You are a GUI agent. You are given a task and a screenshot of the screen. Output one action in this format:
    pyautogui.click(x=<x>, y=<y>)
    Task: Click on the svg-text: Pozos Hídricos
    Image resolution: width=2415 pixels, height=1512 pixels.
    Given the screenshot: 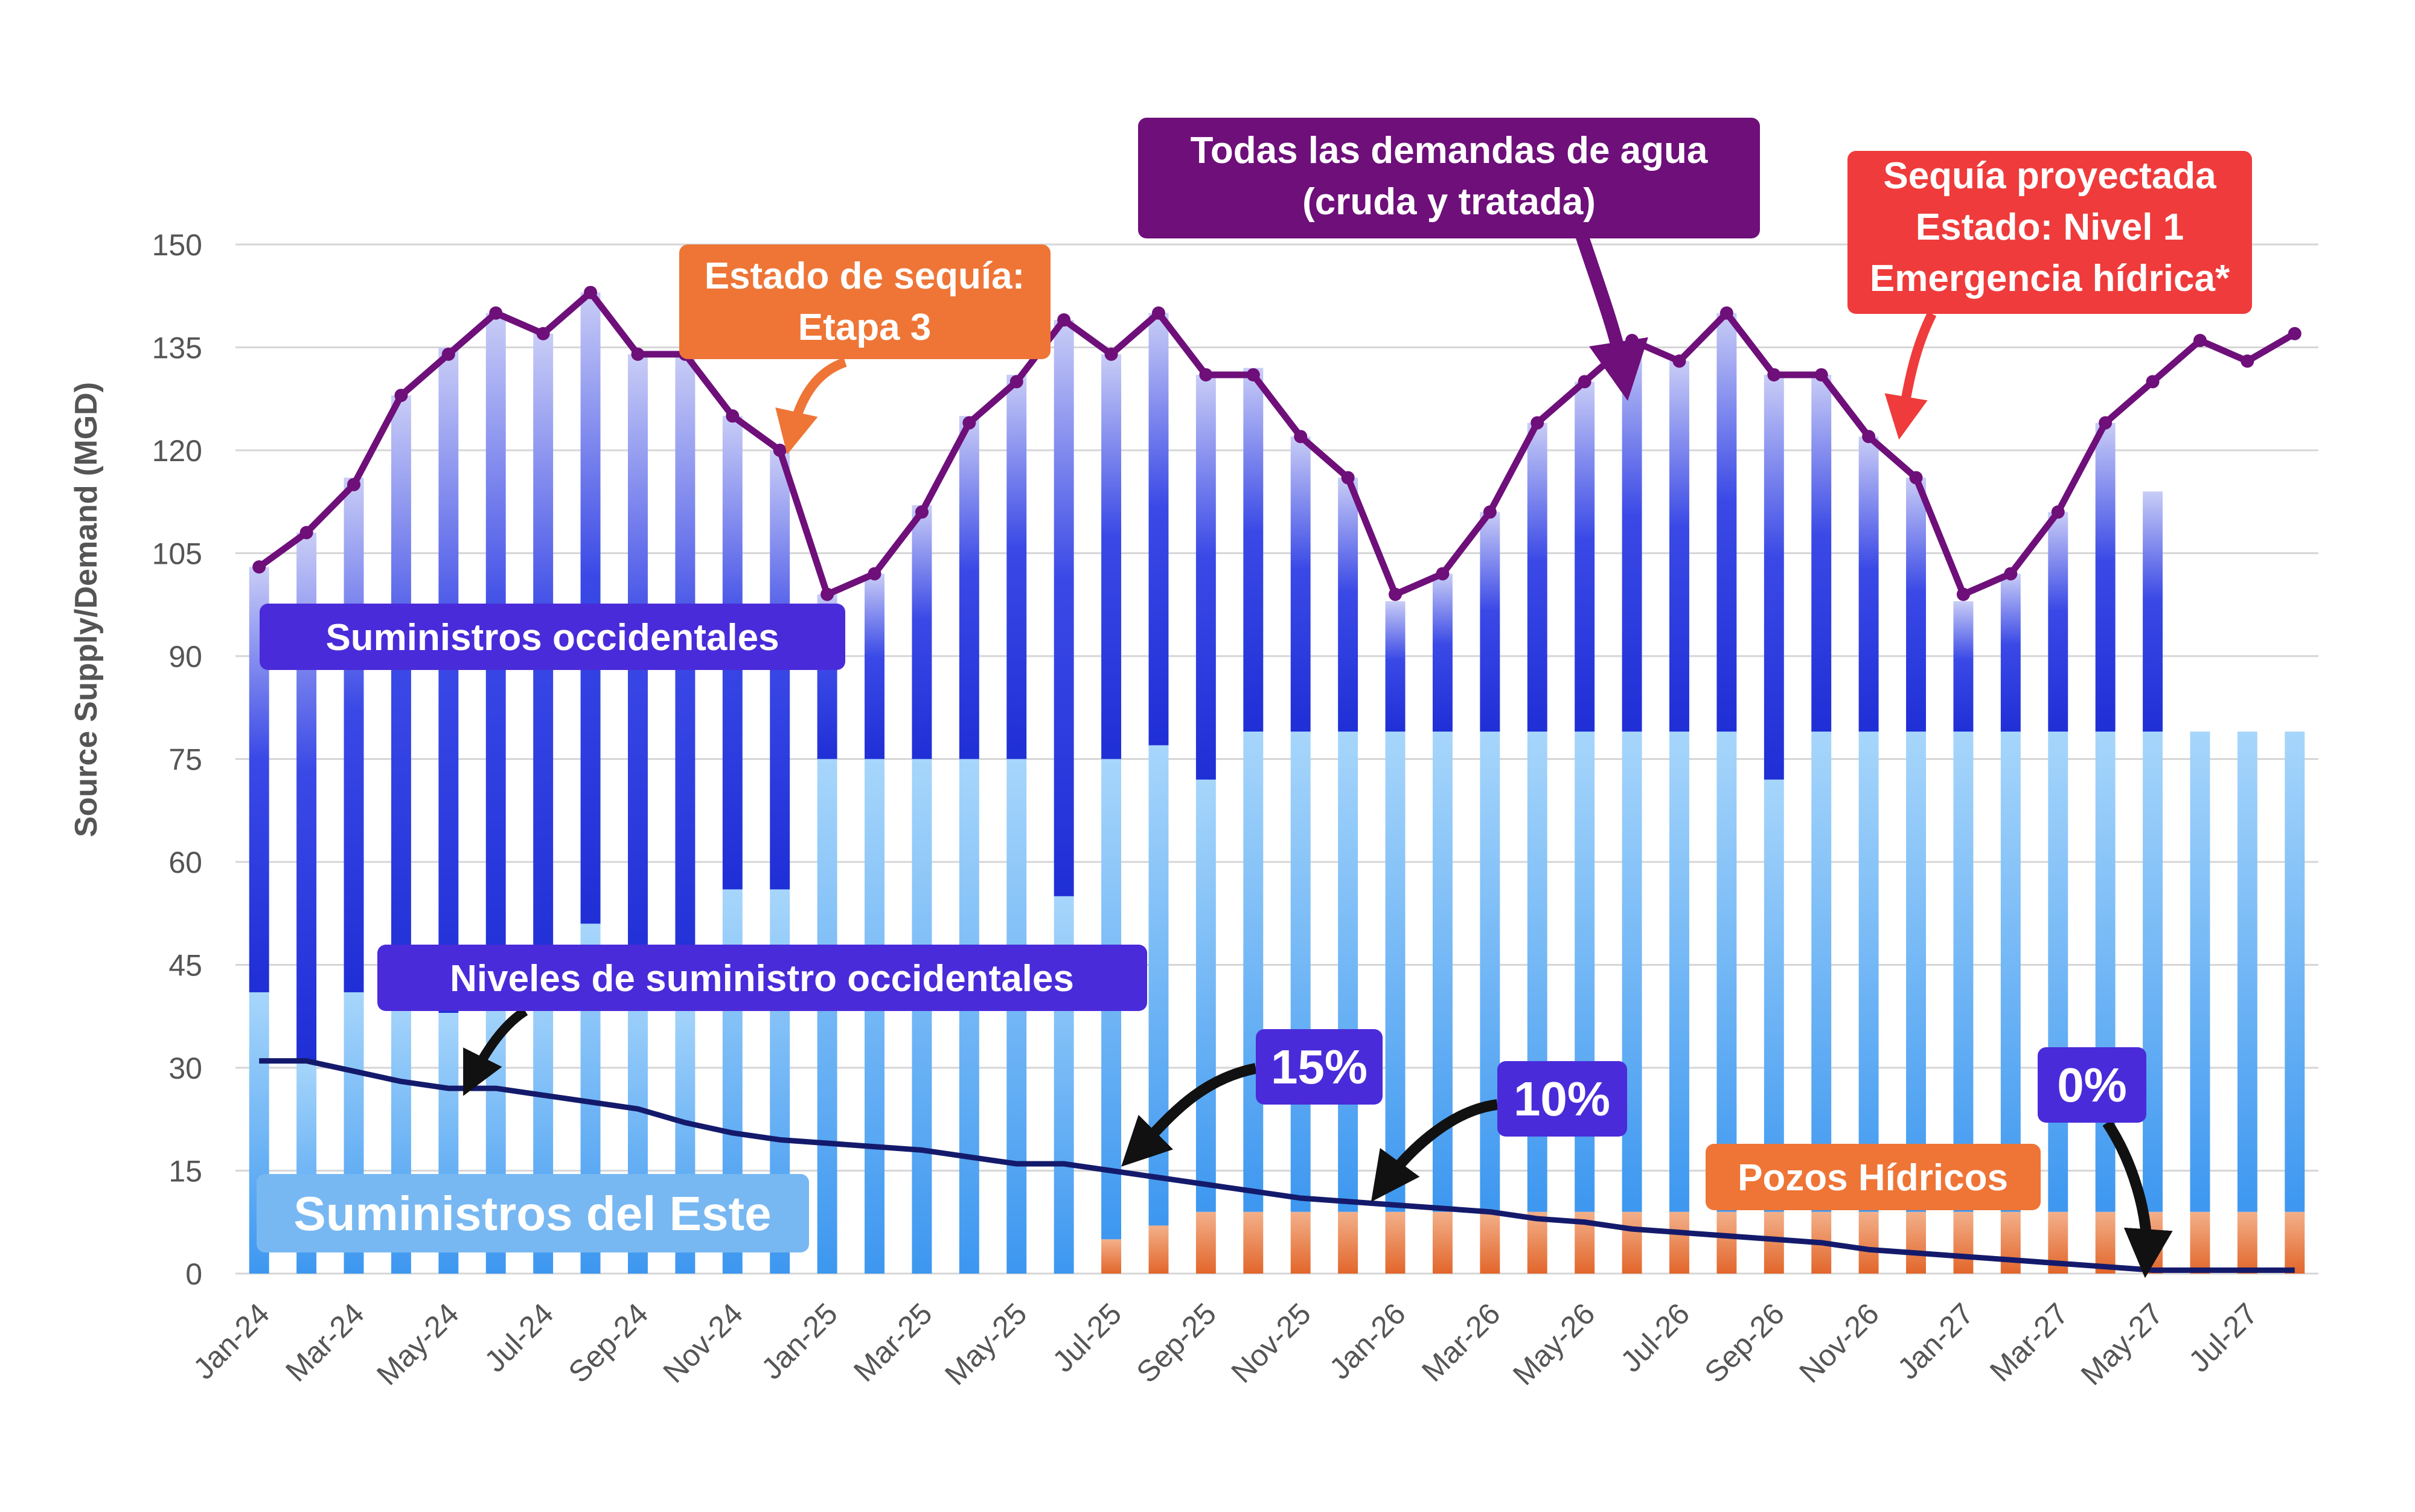 What is the action you would take?
    pyautogui.click(x=1873, y=1178)
    